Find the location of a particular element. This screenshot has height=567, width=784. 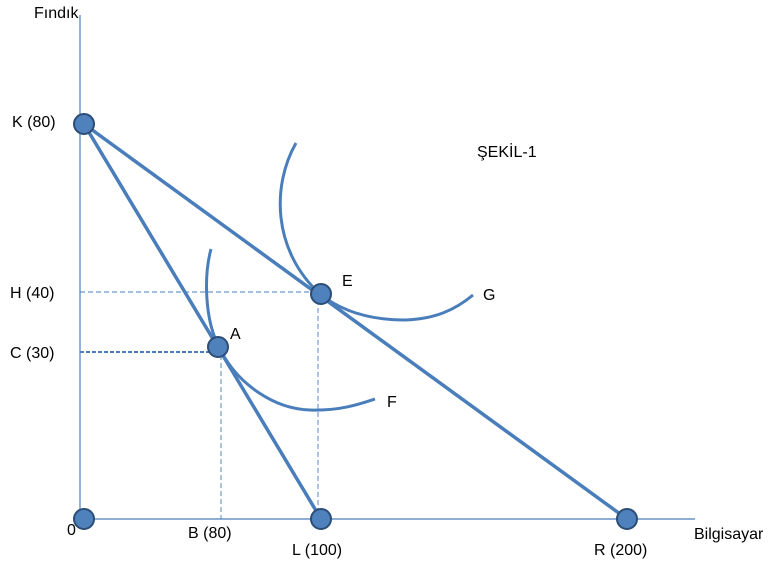

y-axis-label: Fındık is located at coordinates (56, 14).